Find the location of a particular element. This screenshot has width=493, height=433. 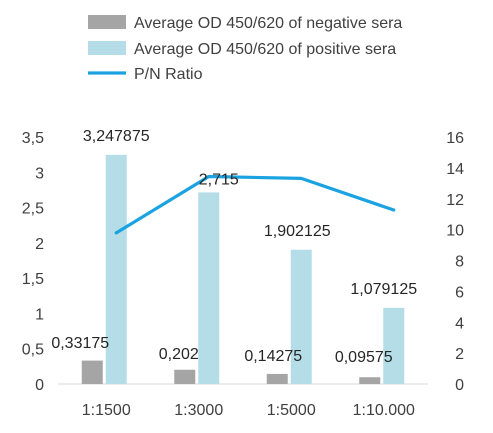

y-left-tick-label: 3,5 is located at coordinates (33, 138).